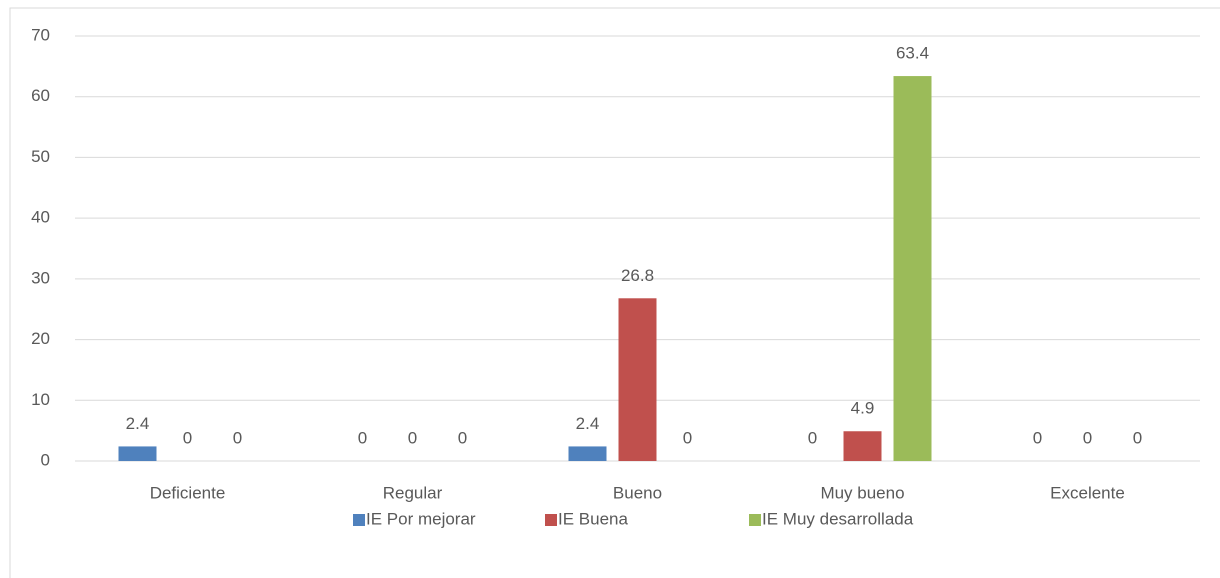 The height and width of the screenshot is (578, 1220). What do you see at coordinates (637, 492) in the screenshot?
I see `x-tick-label: Bueno` at bounding box center [637, 492].